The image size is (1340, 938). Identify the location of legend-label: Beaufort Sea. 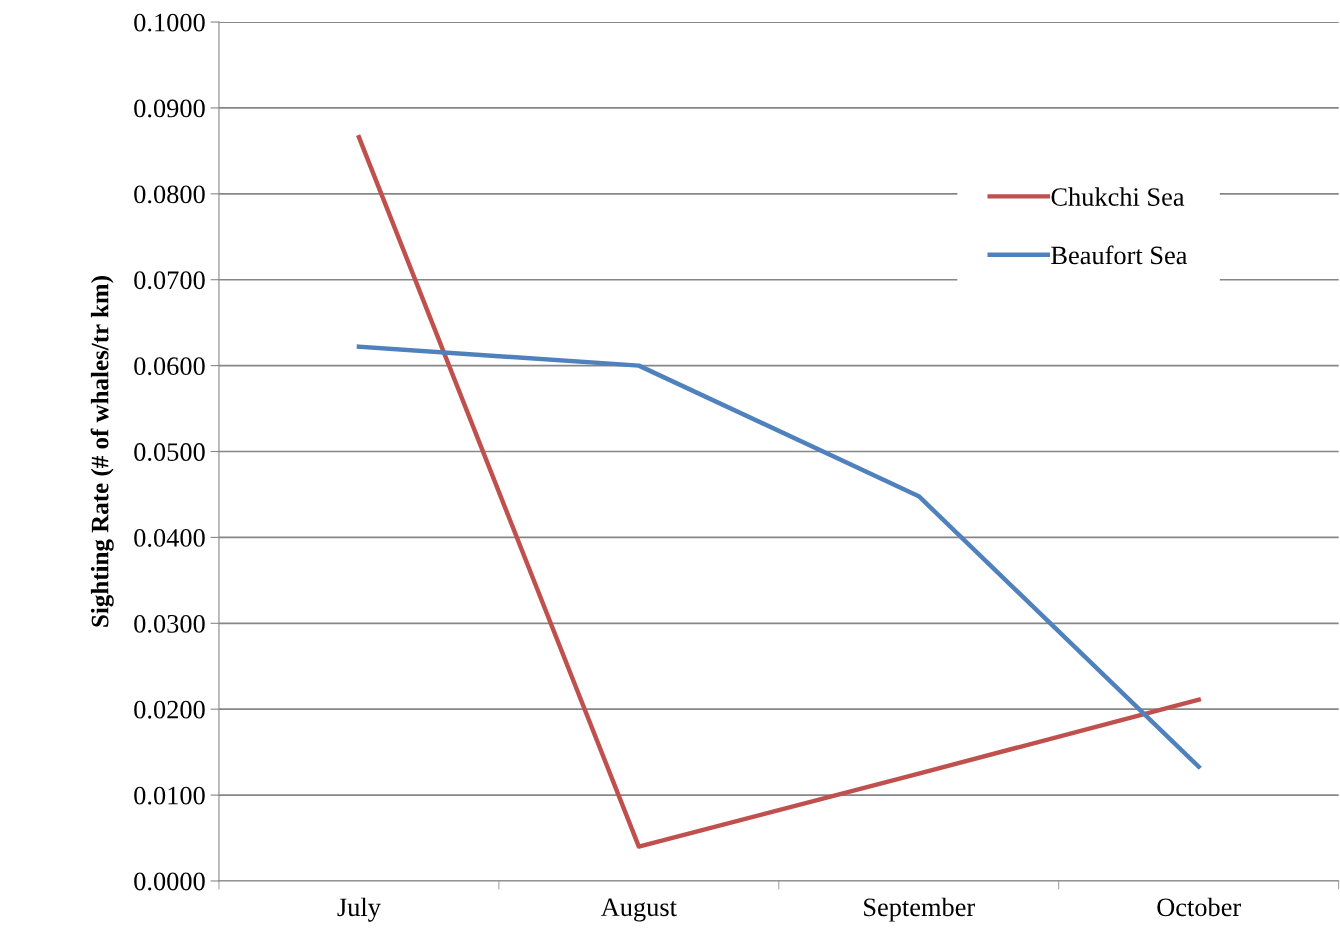
(1119, 255).